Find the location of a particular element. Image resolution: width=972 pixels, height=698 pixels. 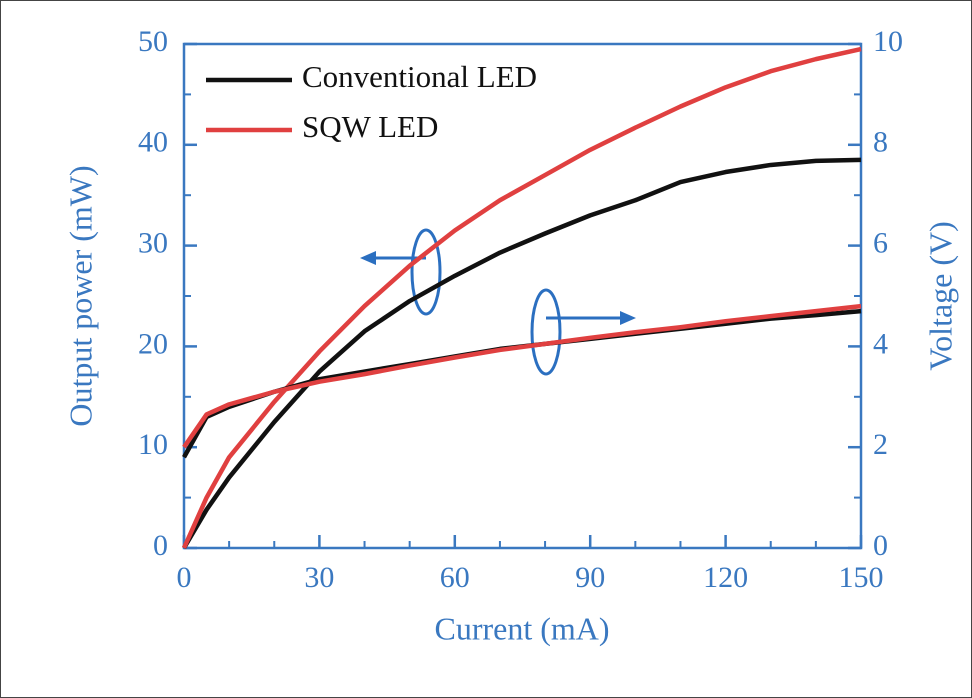

x-tick-label: 120 is located at coordinates (725, 577).